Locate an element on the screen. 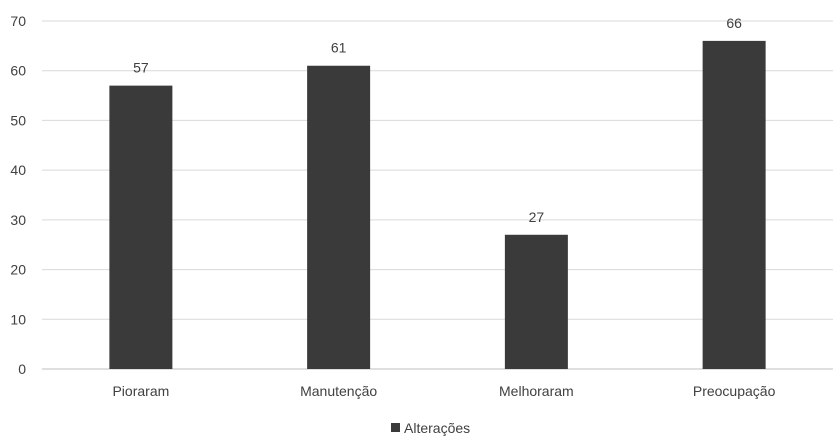 The height and width of the screenshot is (436, 833). bar-manutenção is located at coordinates (339, 217).